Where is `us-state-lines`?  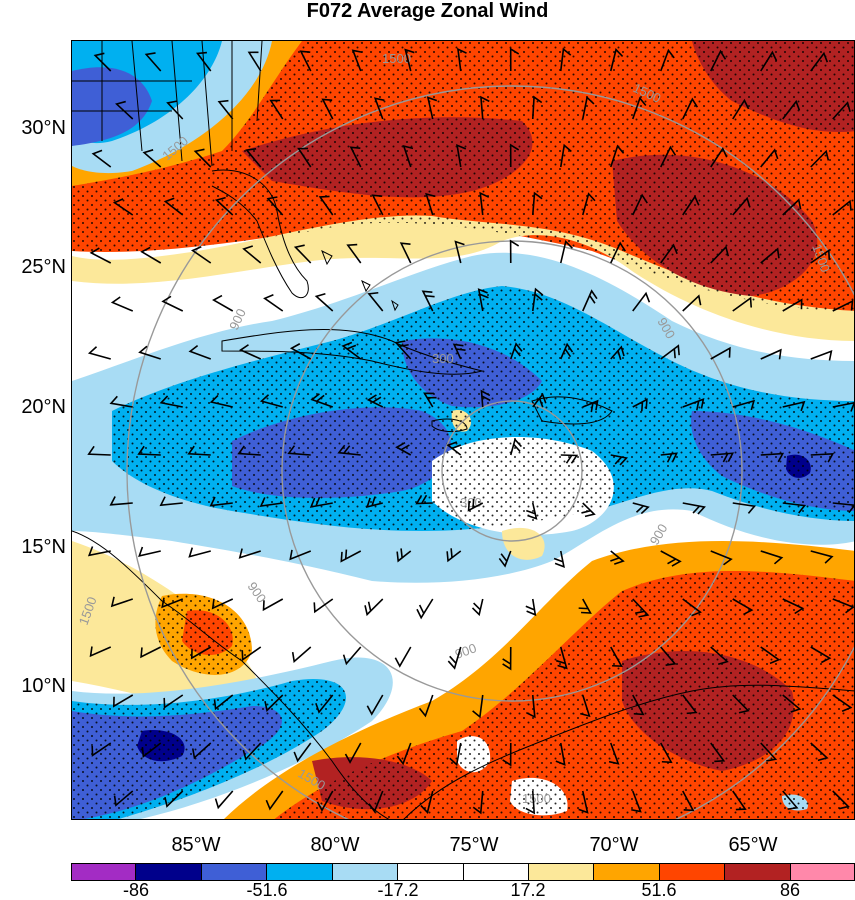
us-state-lines is located at coordinates (167, 104).